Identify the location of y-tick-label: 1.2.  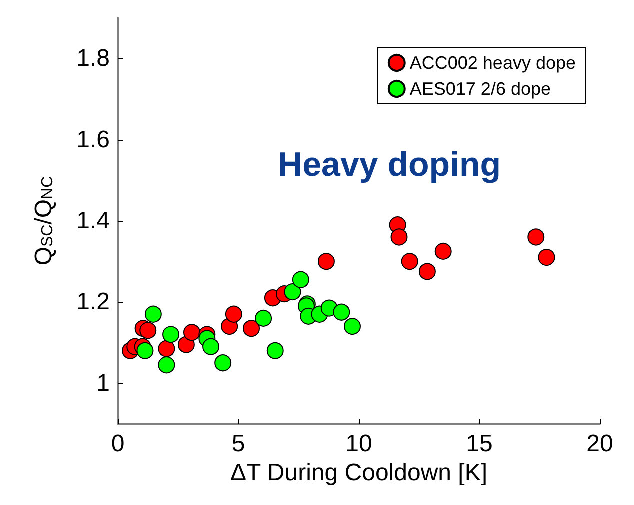
(93, 302).